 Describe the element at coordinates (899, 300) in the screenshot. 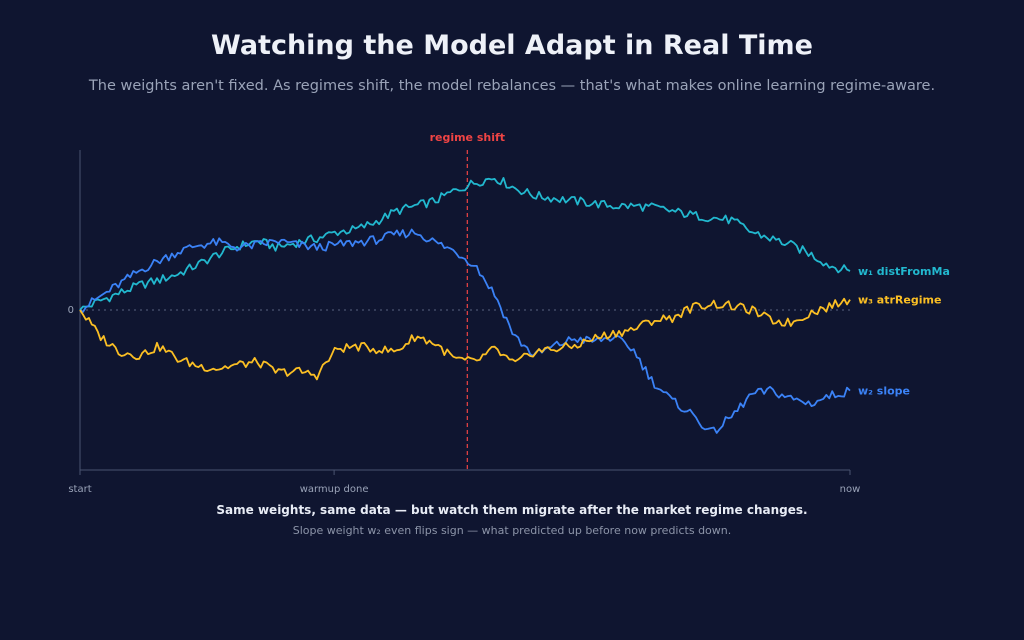

I see `series-label-3: w₃ atrRegime` at that location.